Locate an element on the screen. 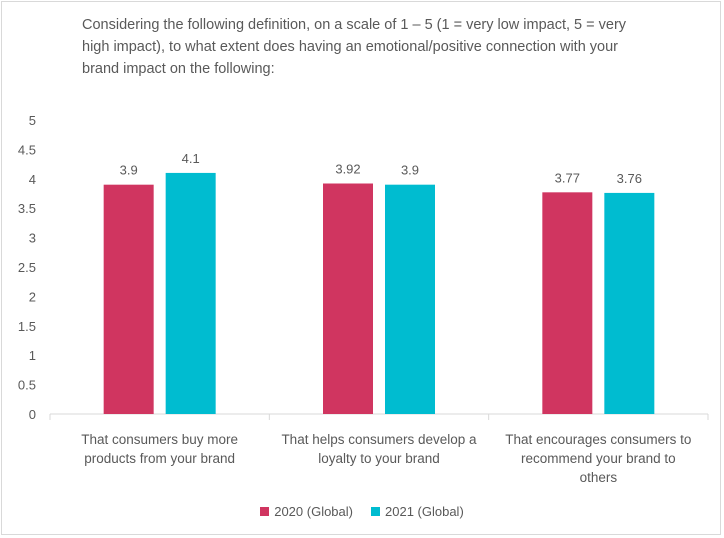  data-label-2-1: 3.76 is located at coordinates (629, 178).